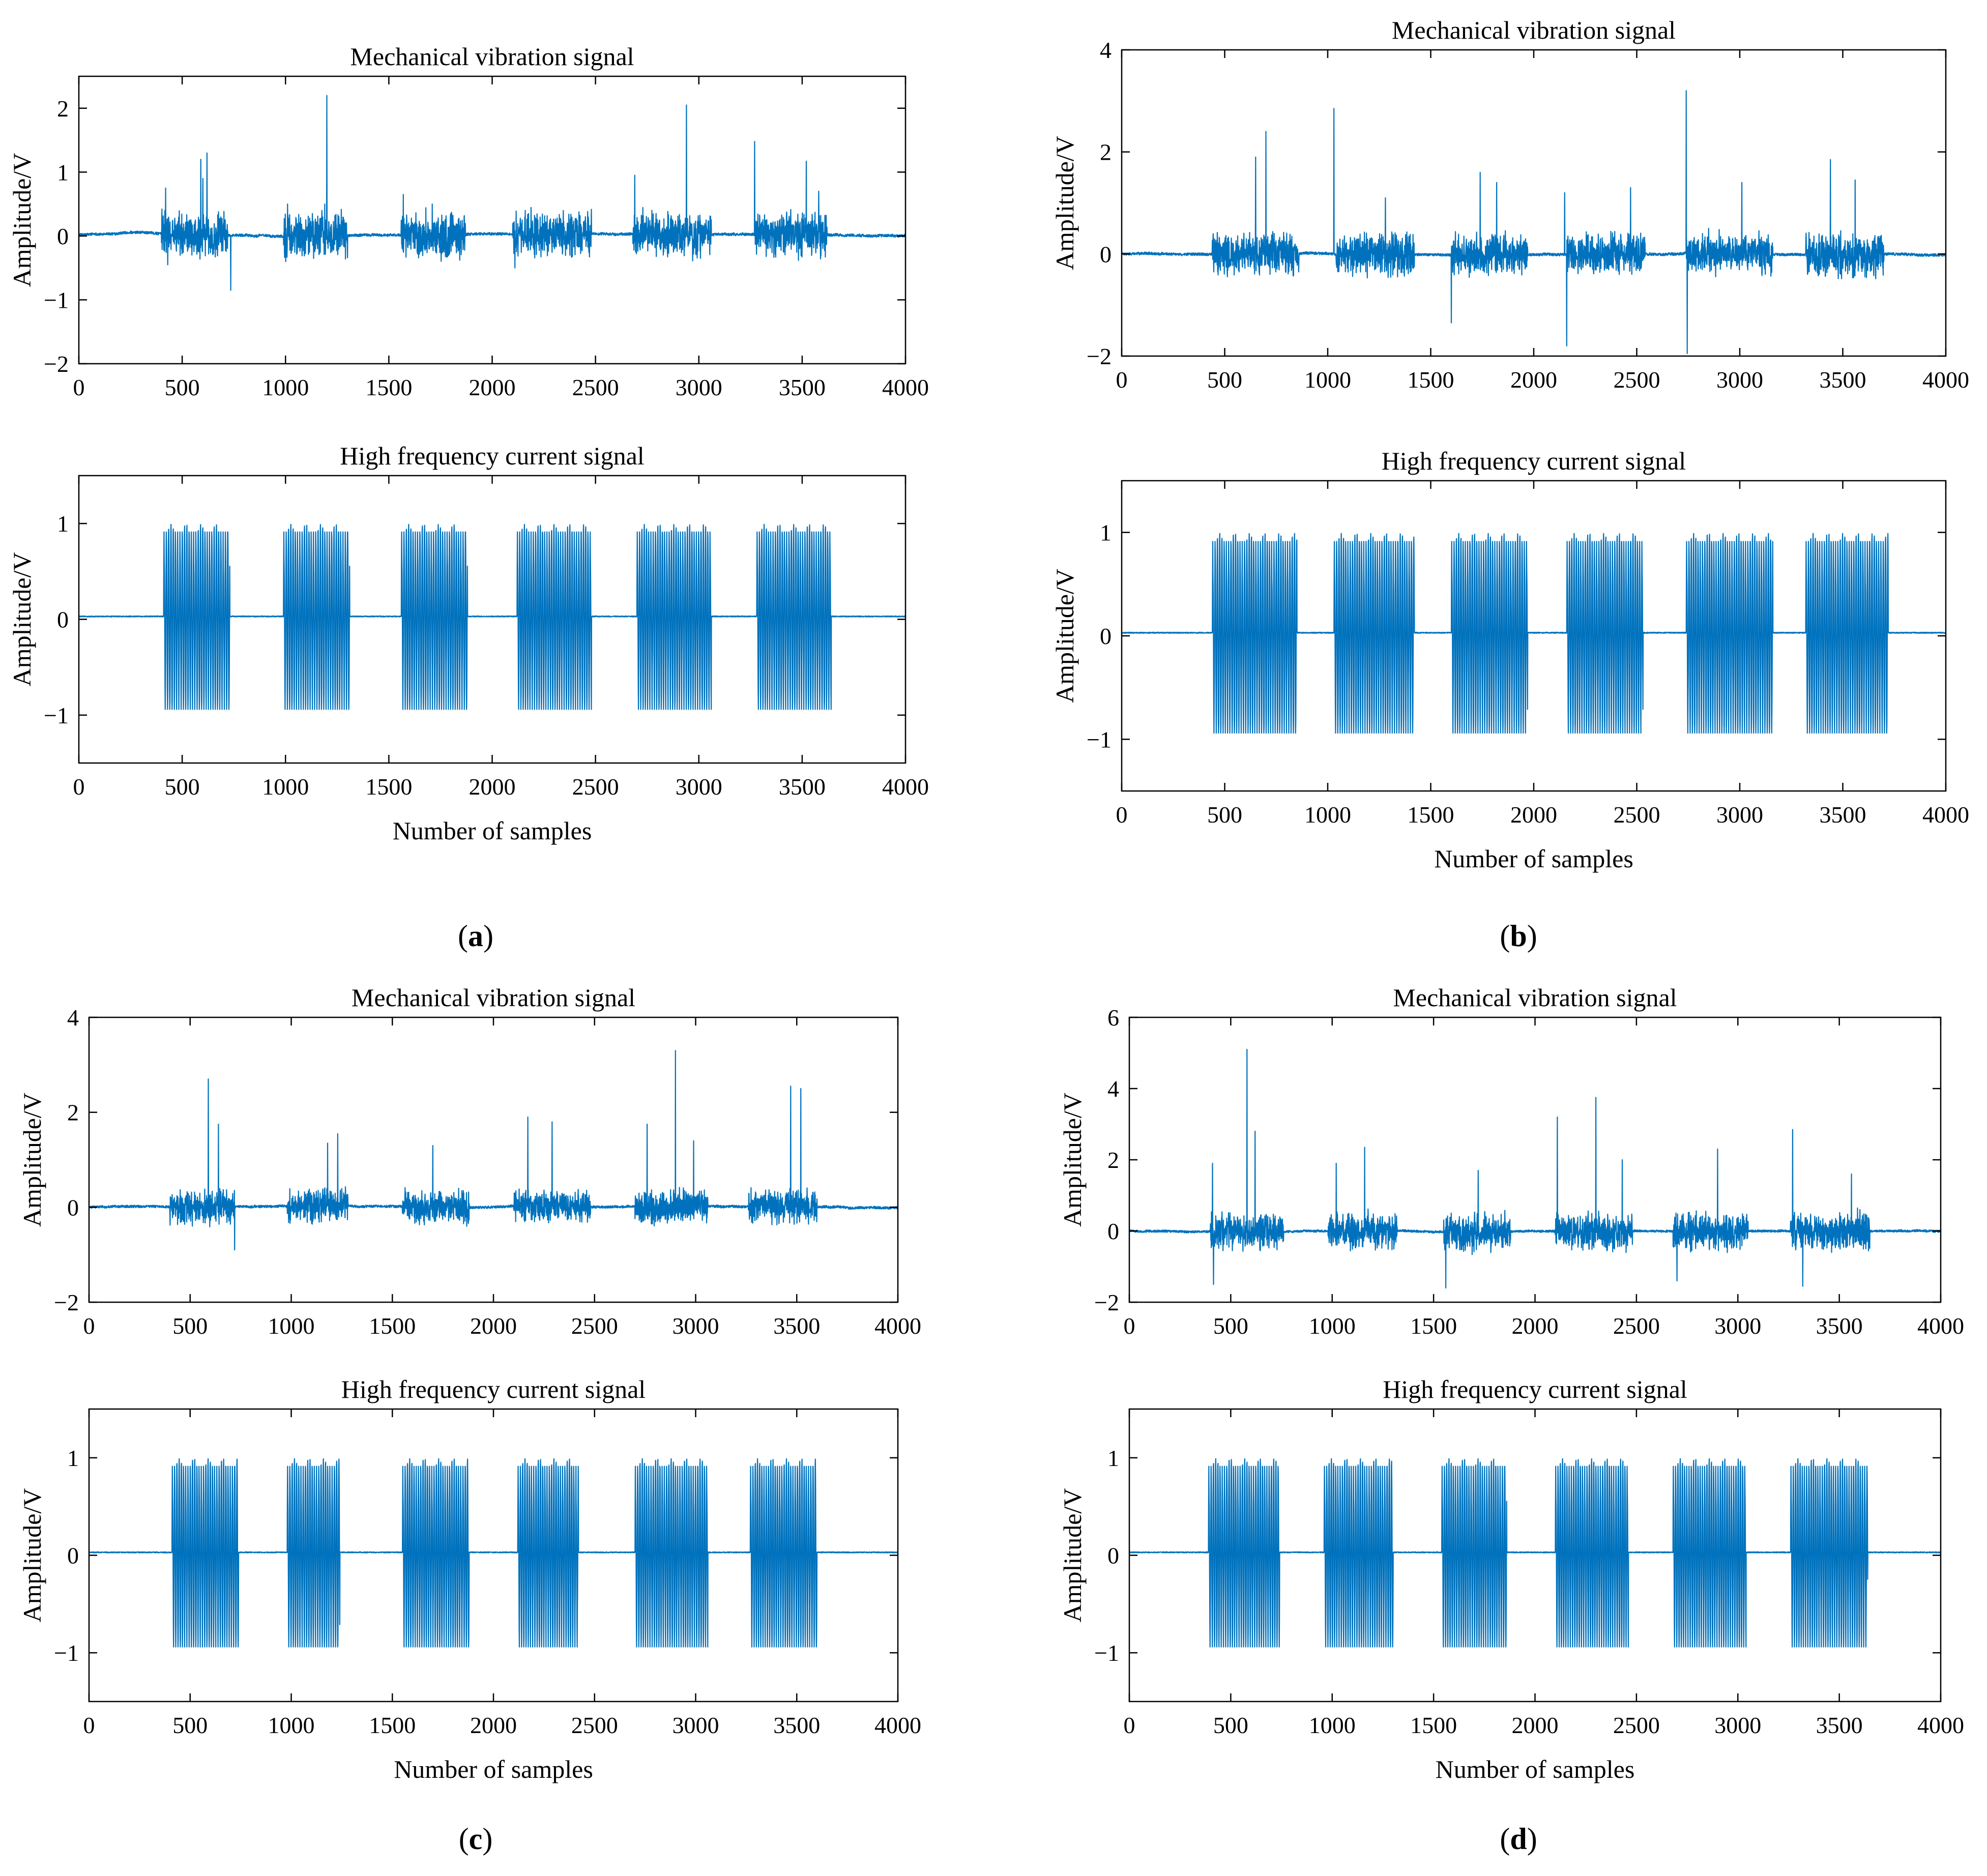 The height and width of the screenshot is (1876, 1987). What do you see at coordinates (476, 1839) in the screenshot?
I see `panel-label-c: (c)` at bounding box center [476, 1839].